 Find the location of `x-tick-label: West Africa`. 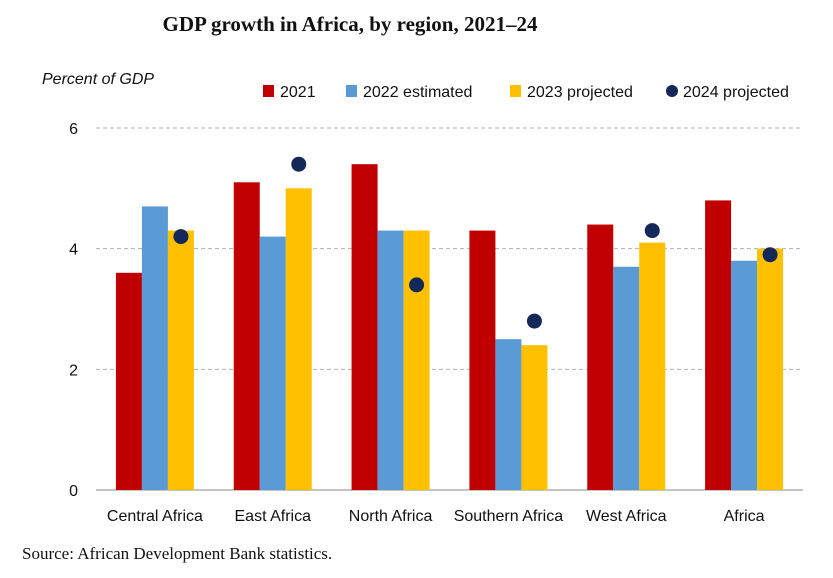

x-tick-label: West Africa is located at coordinates (626, 516).